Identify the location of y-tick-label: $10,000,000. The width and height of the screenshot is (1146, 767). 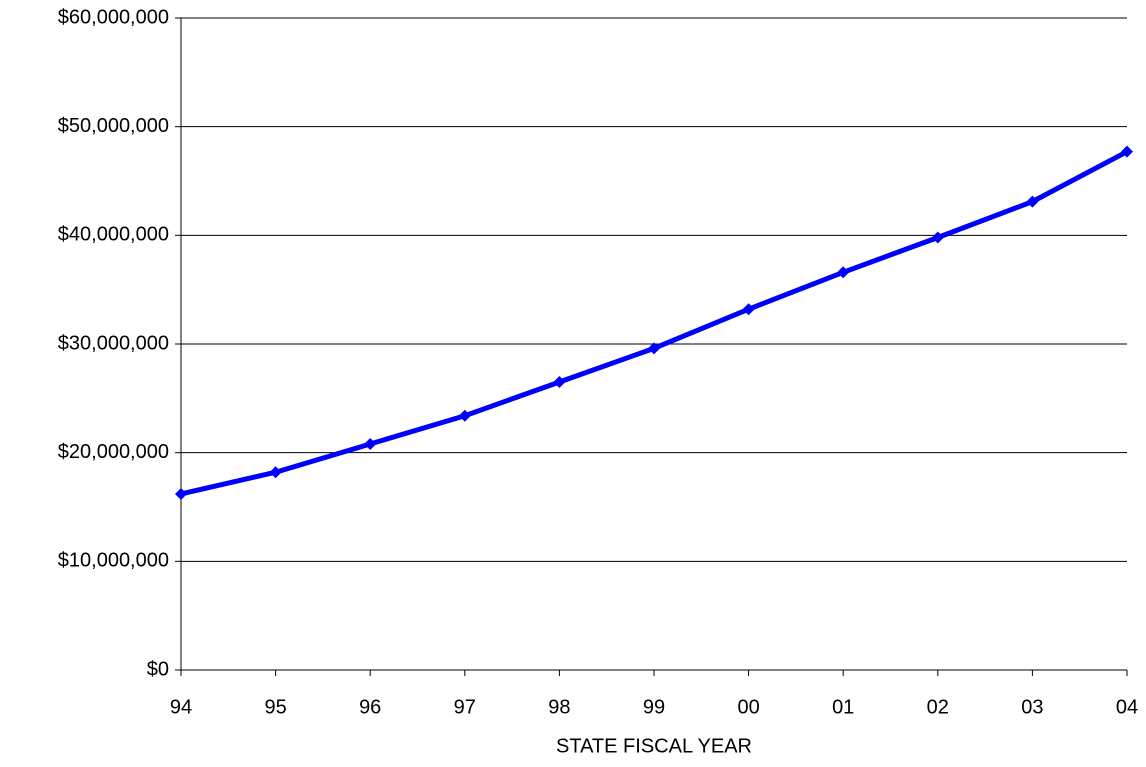
(113, 561).